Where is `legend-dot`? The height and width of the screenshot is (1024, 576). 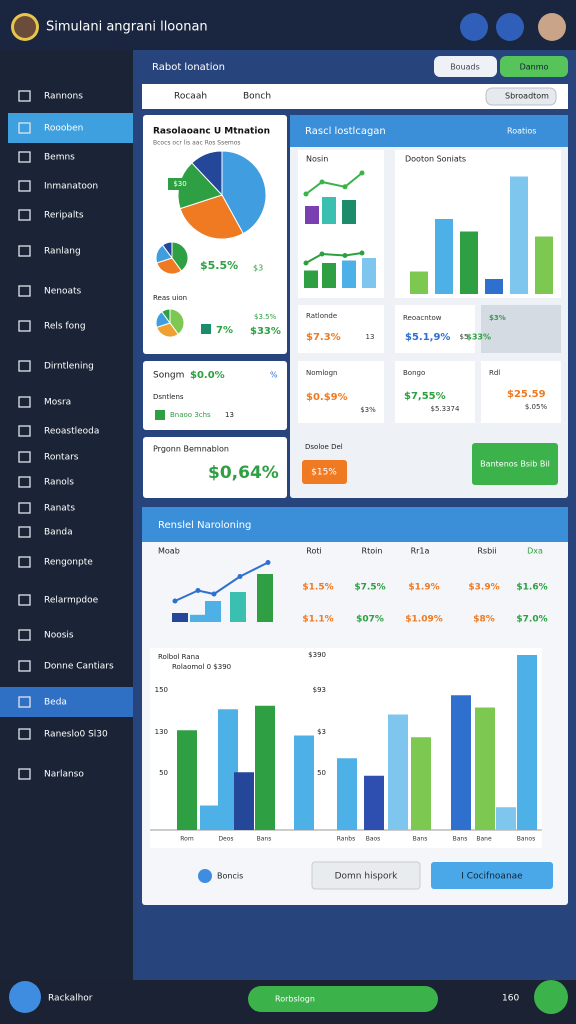
legend-dot is located at coordinates (205, 876).